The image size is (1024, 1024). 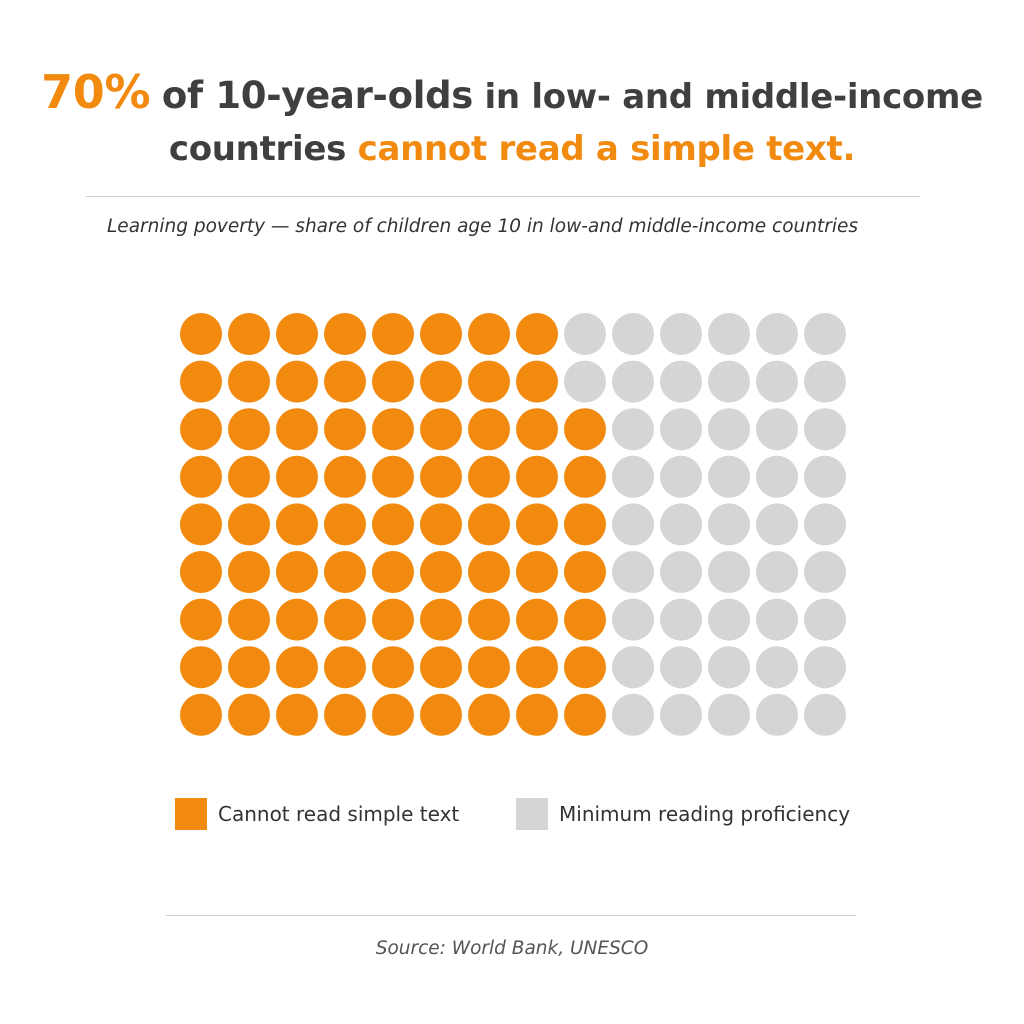 I want to click on legend-label-minimum-proficiency: Minimum reading proficiency, so click(x=705, y=814).